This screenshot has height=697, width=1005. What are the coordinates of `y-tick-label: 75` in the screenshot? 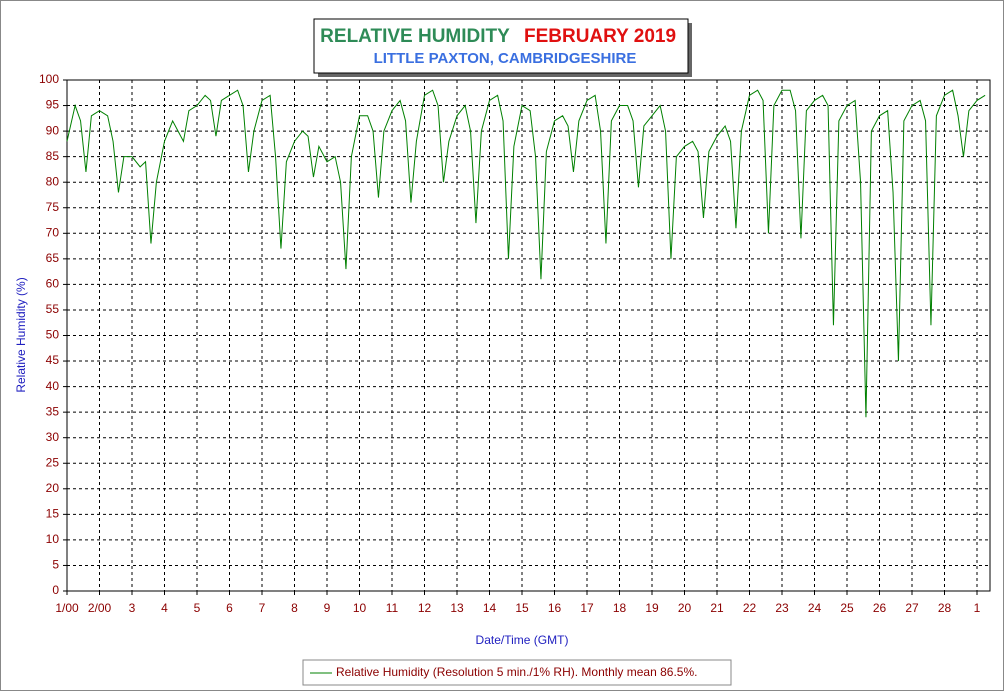 It's located at (53, 207).